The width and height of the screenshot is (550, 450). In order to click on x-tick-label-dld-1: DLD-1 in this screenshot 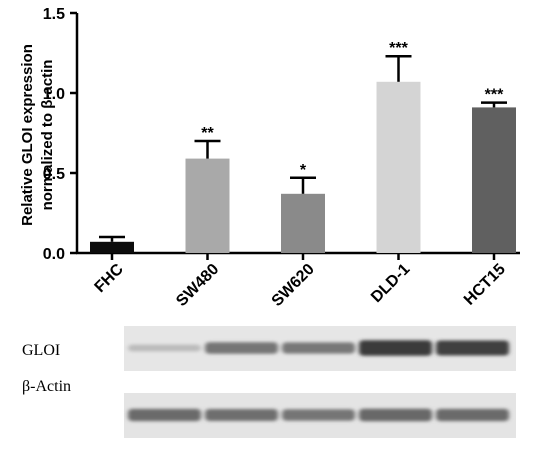, I will do `click(390, 283)`.